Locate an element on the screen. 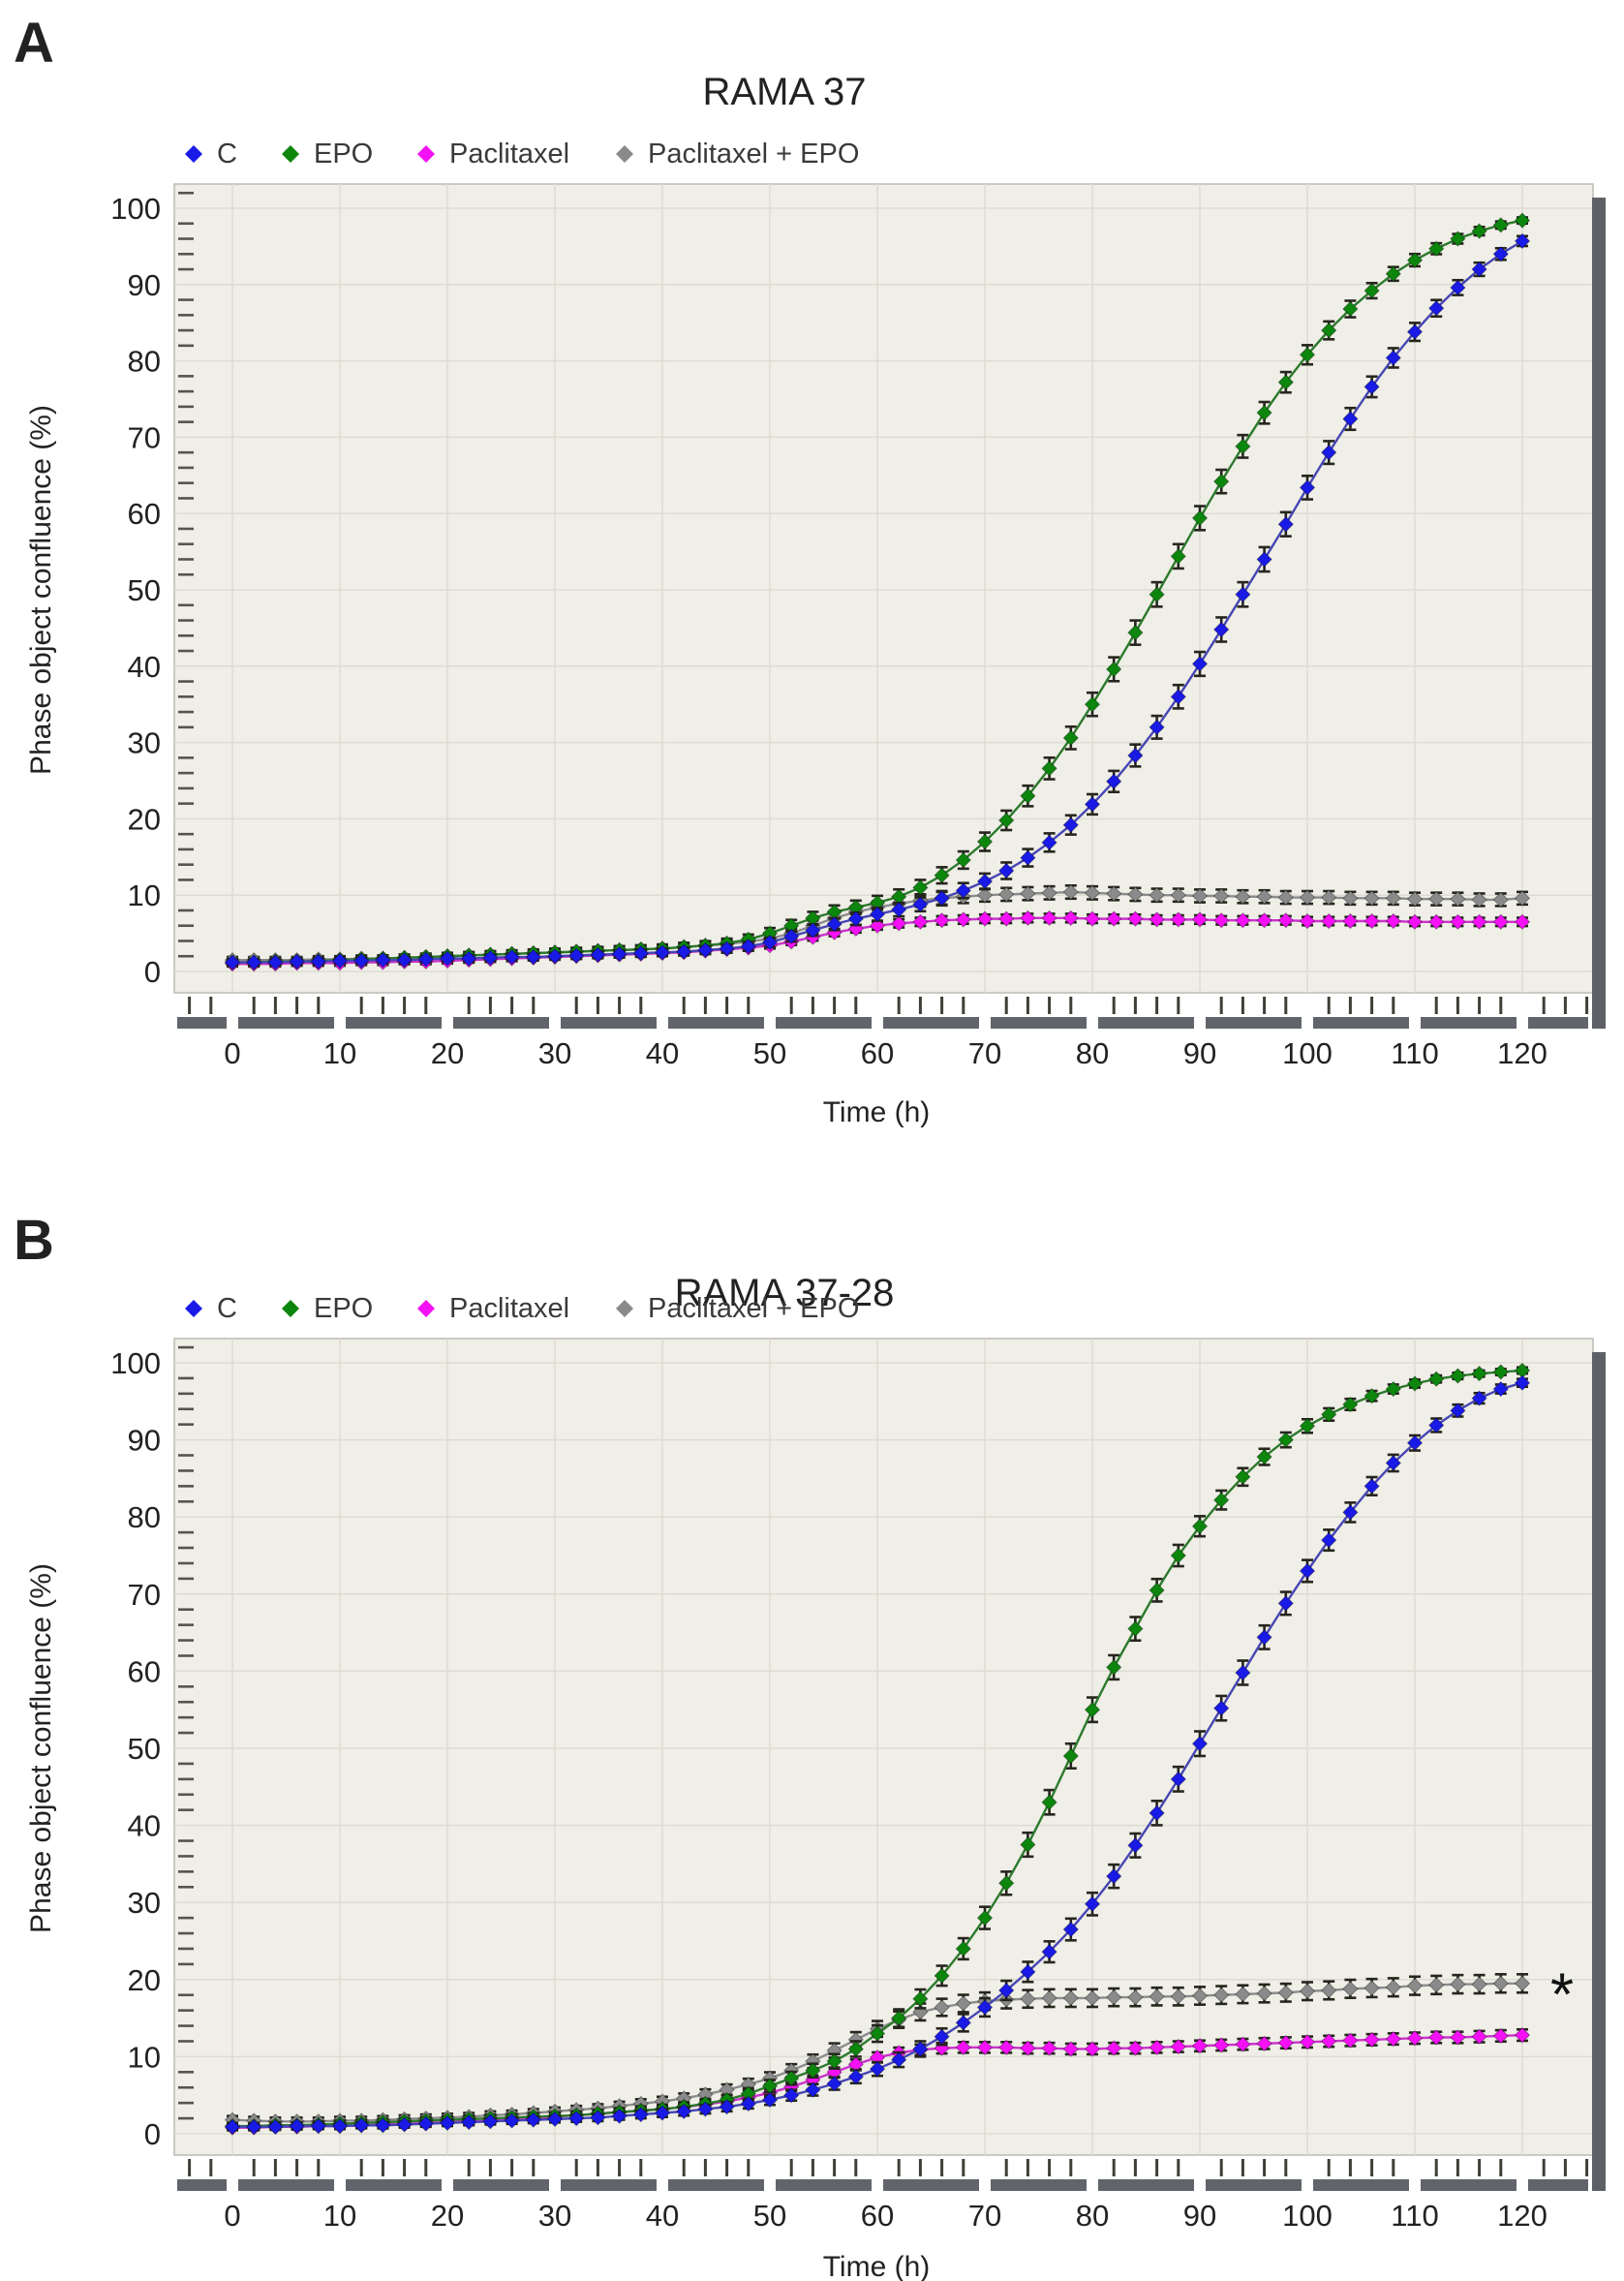 Image resolution: width=1624 pixels, height=2281 pixels. x-axis-title: Time (h) is located at coordinates (877, 2266).